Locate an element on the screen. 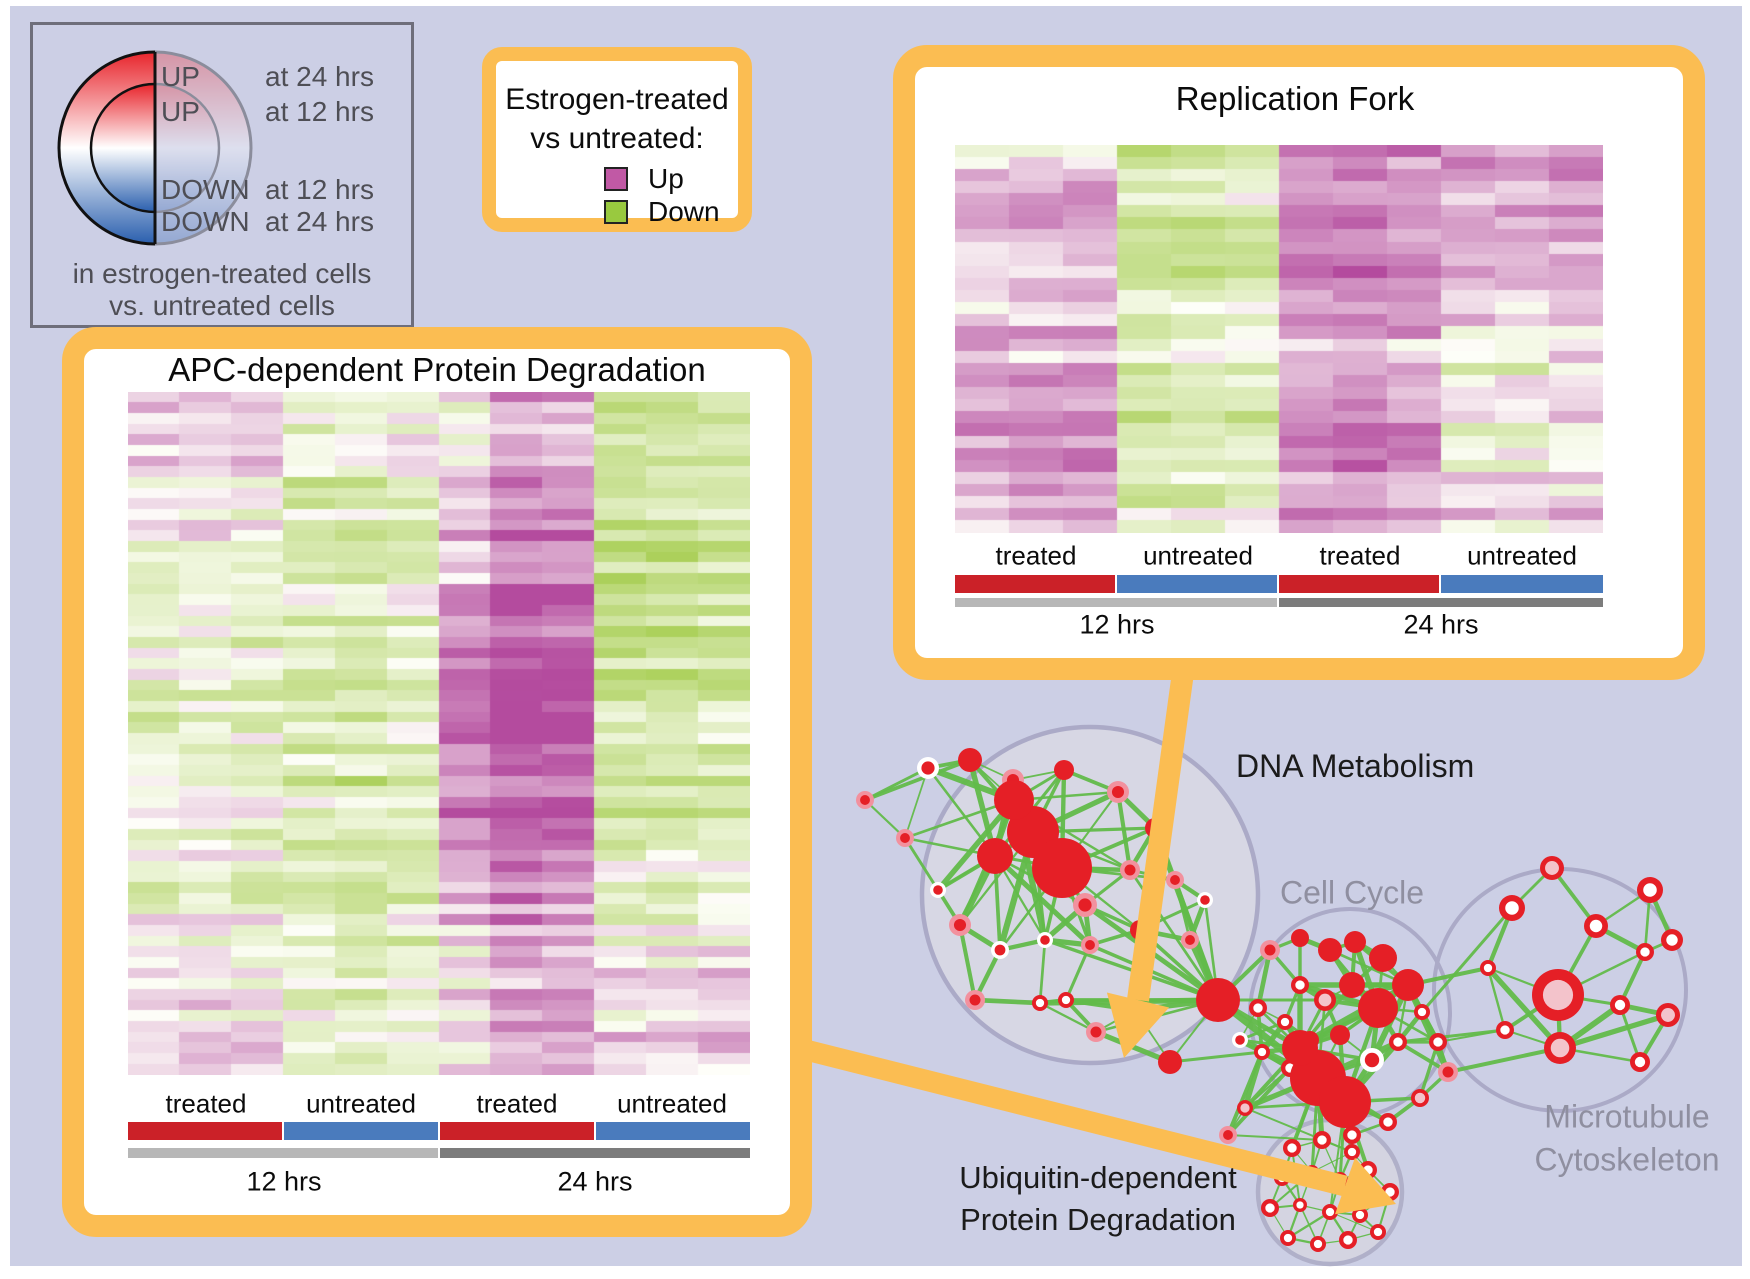  cluster-label-microtubule-line2: Cytoskeleton is located at coordinates (1627, 1159).